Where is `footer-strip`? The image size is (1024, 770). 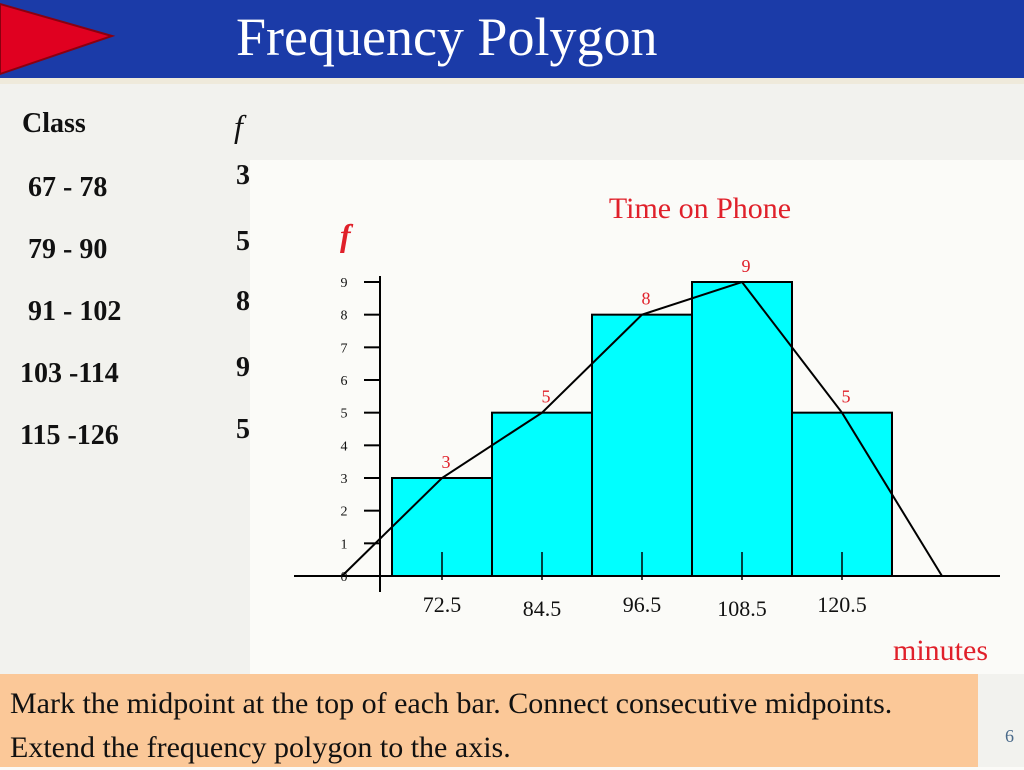
footer-strip is located at coordinates (1001, 720).